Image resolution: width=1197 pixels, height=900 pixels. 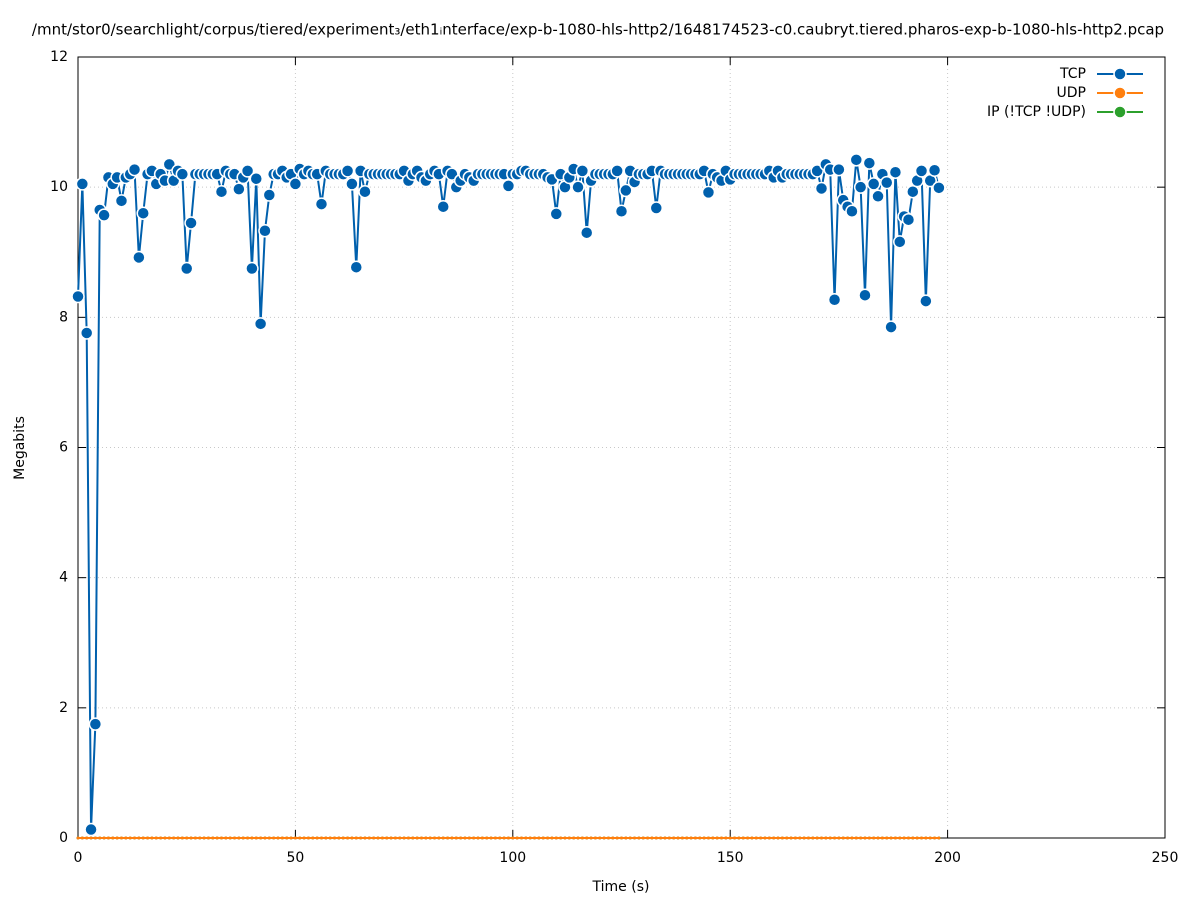 I want to click on x-tick-label: 100, so click(x=512, y=858).